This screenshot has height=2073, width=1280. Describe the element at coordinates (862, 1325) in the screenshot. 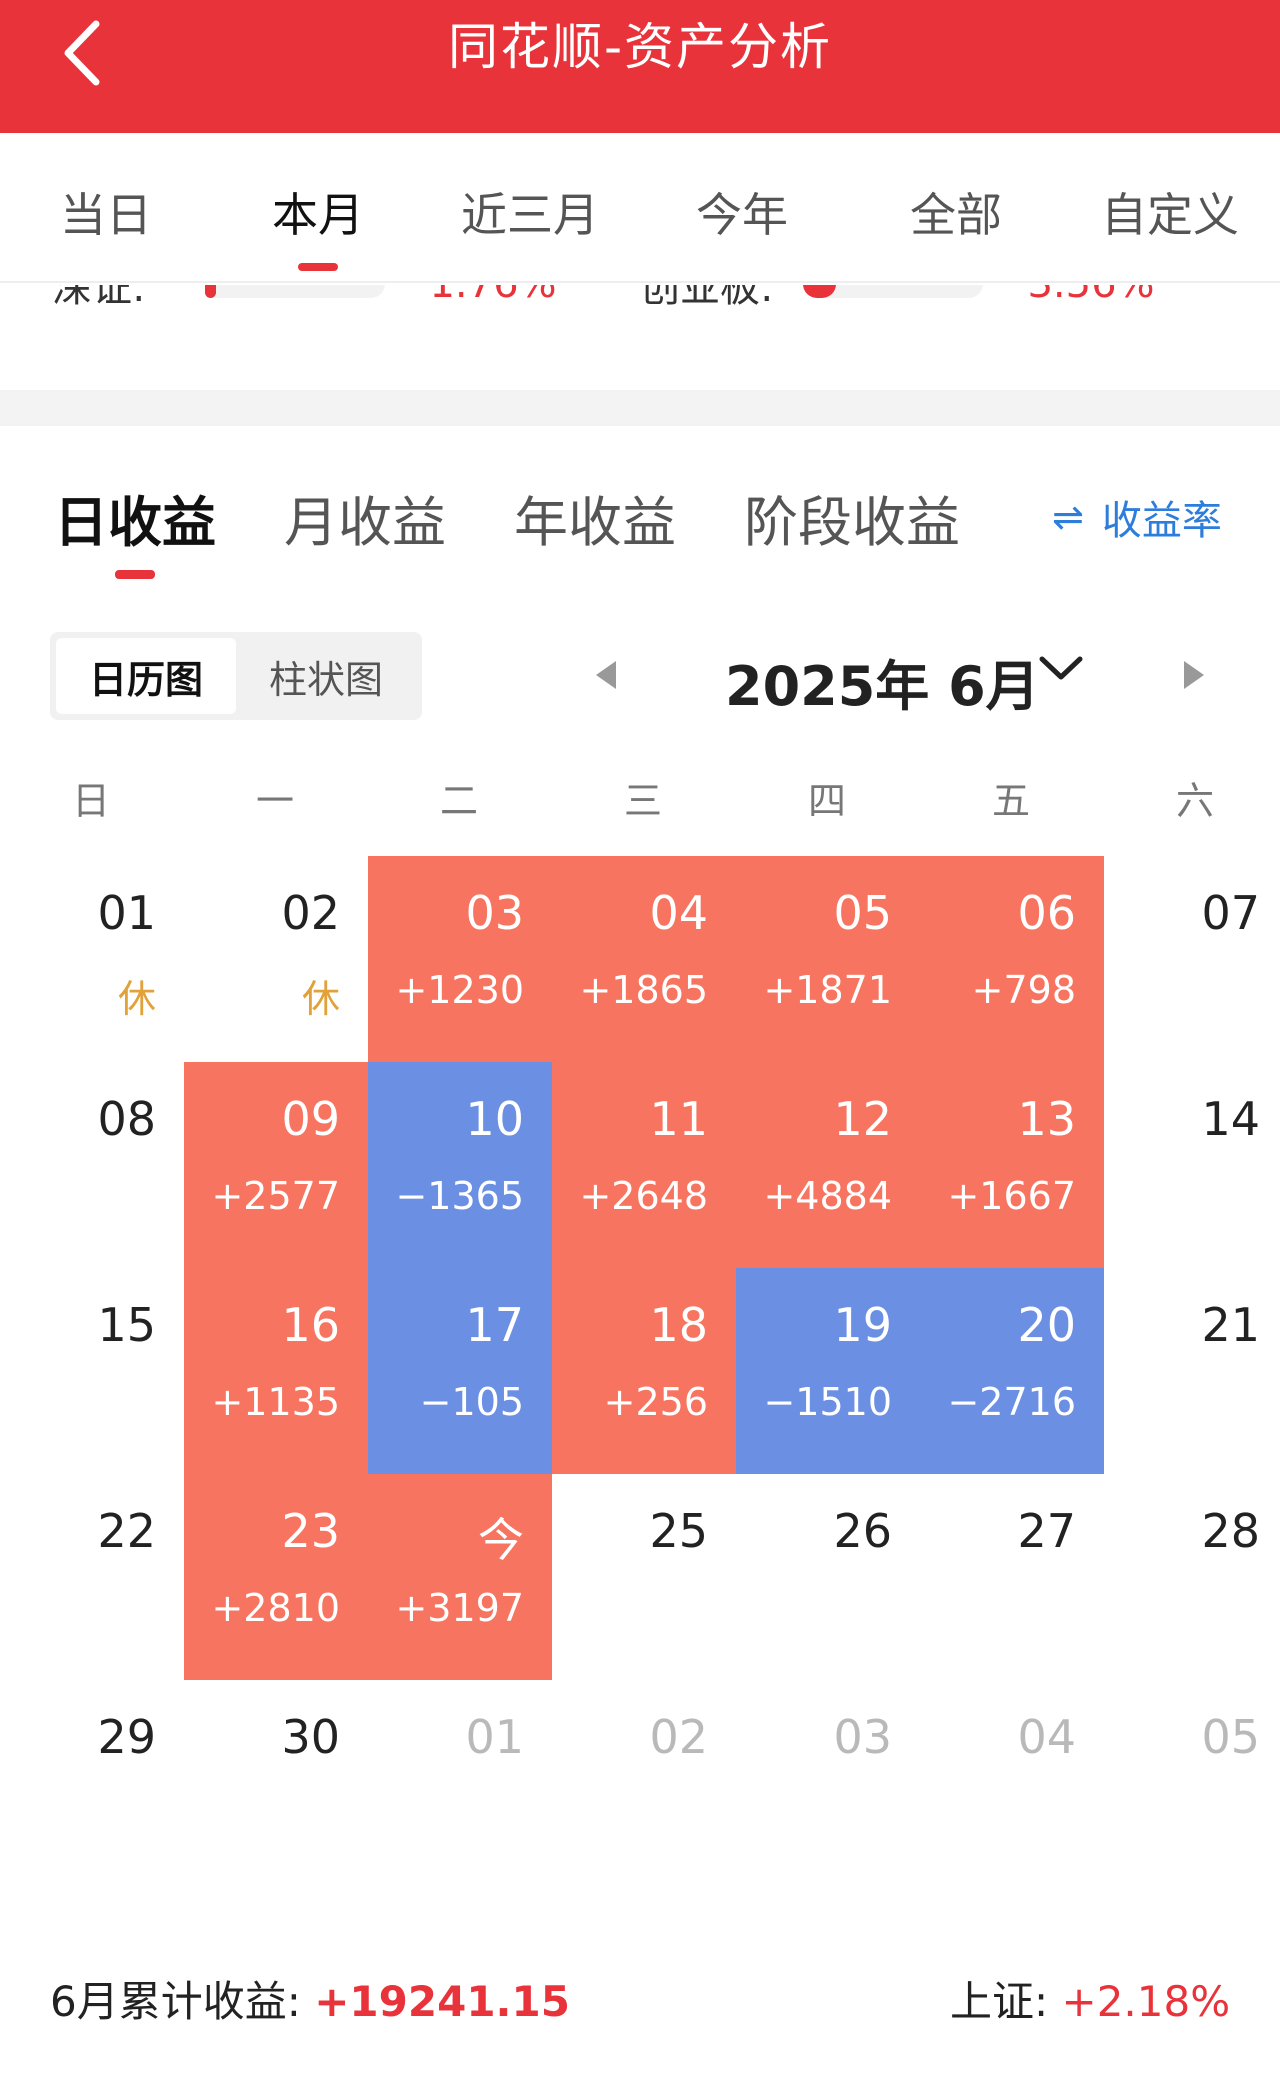

I see `calendar-day-number: 19` at that location.